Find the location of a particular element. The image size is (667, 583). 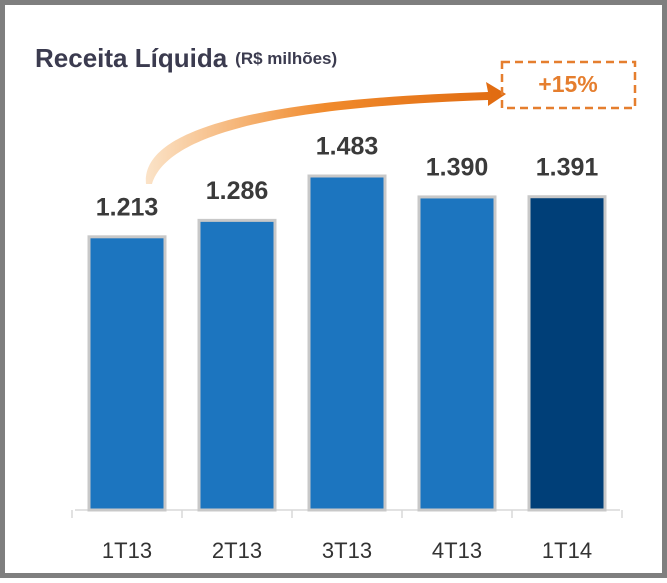

x-tick-label: 3T13 is located at coordinates (347, 550).